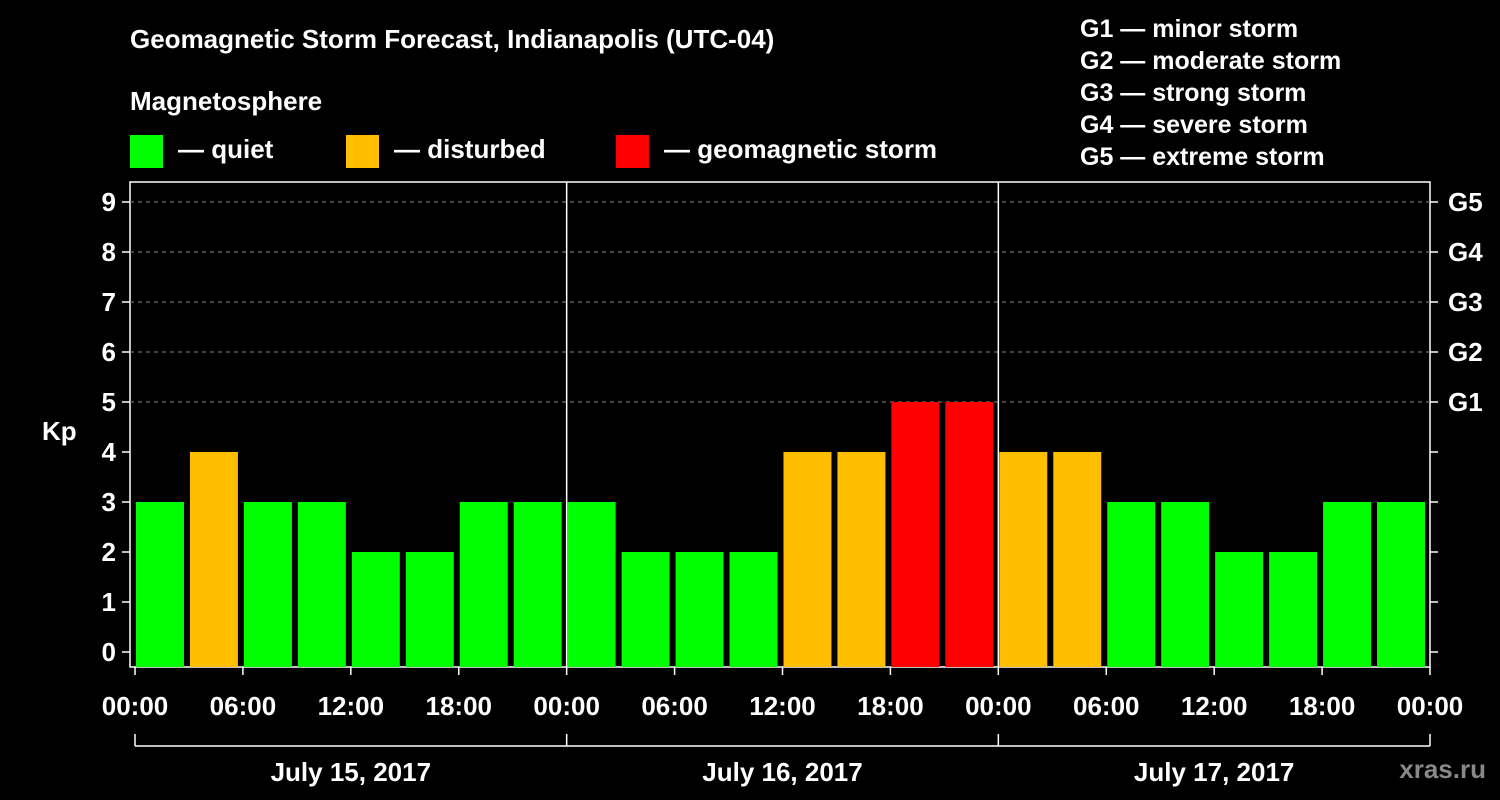  What do you see at coordinates (226, 149) in the screenshot?
I see `legend-label-quiet: — quiet` at bounding box center [226, 149].